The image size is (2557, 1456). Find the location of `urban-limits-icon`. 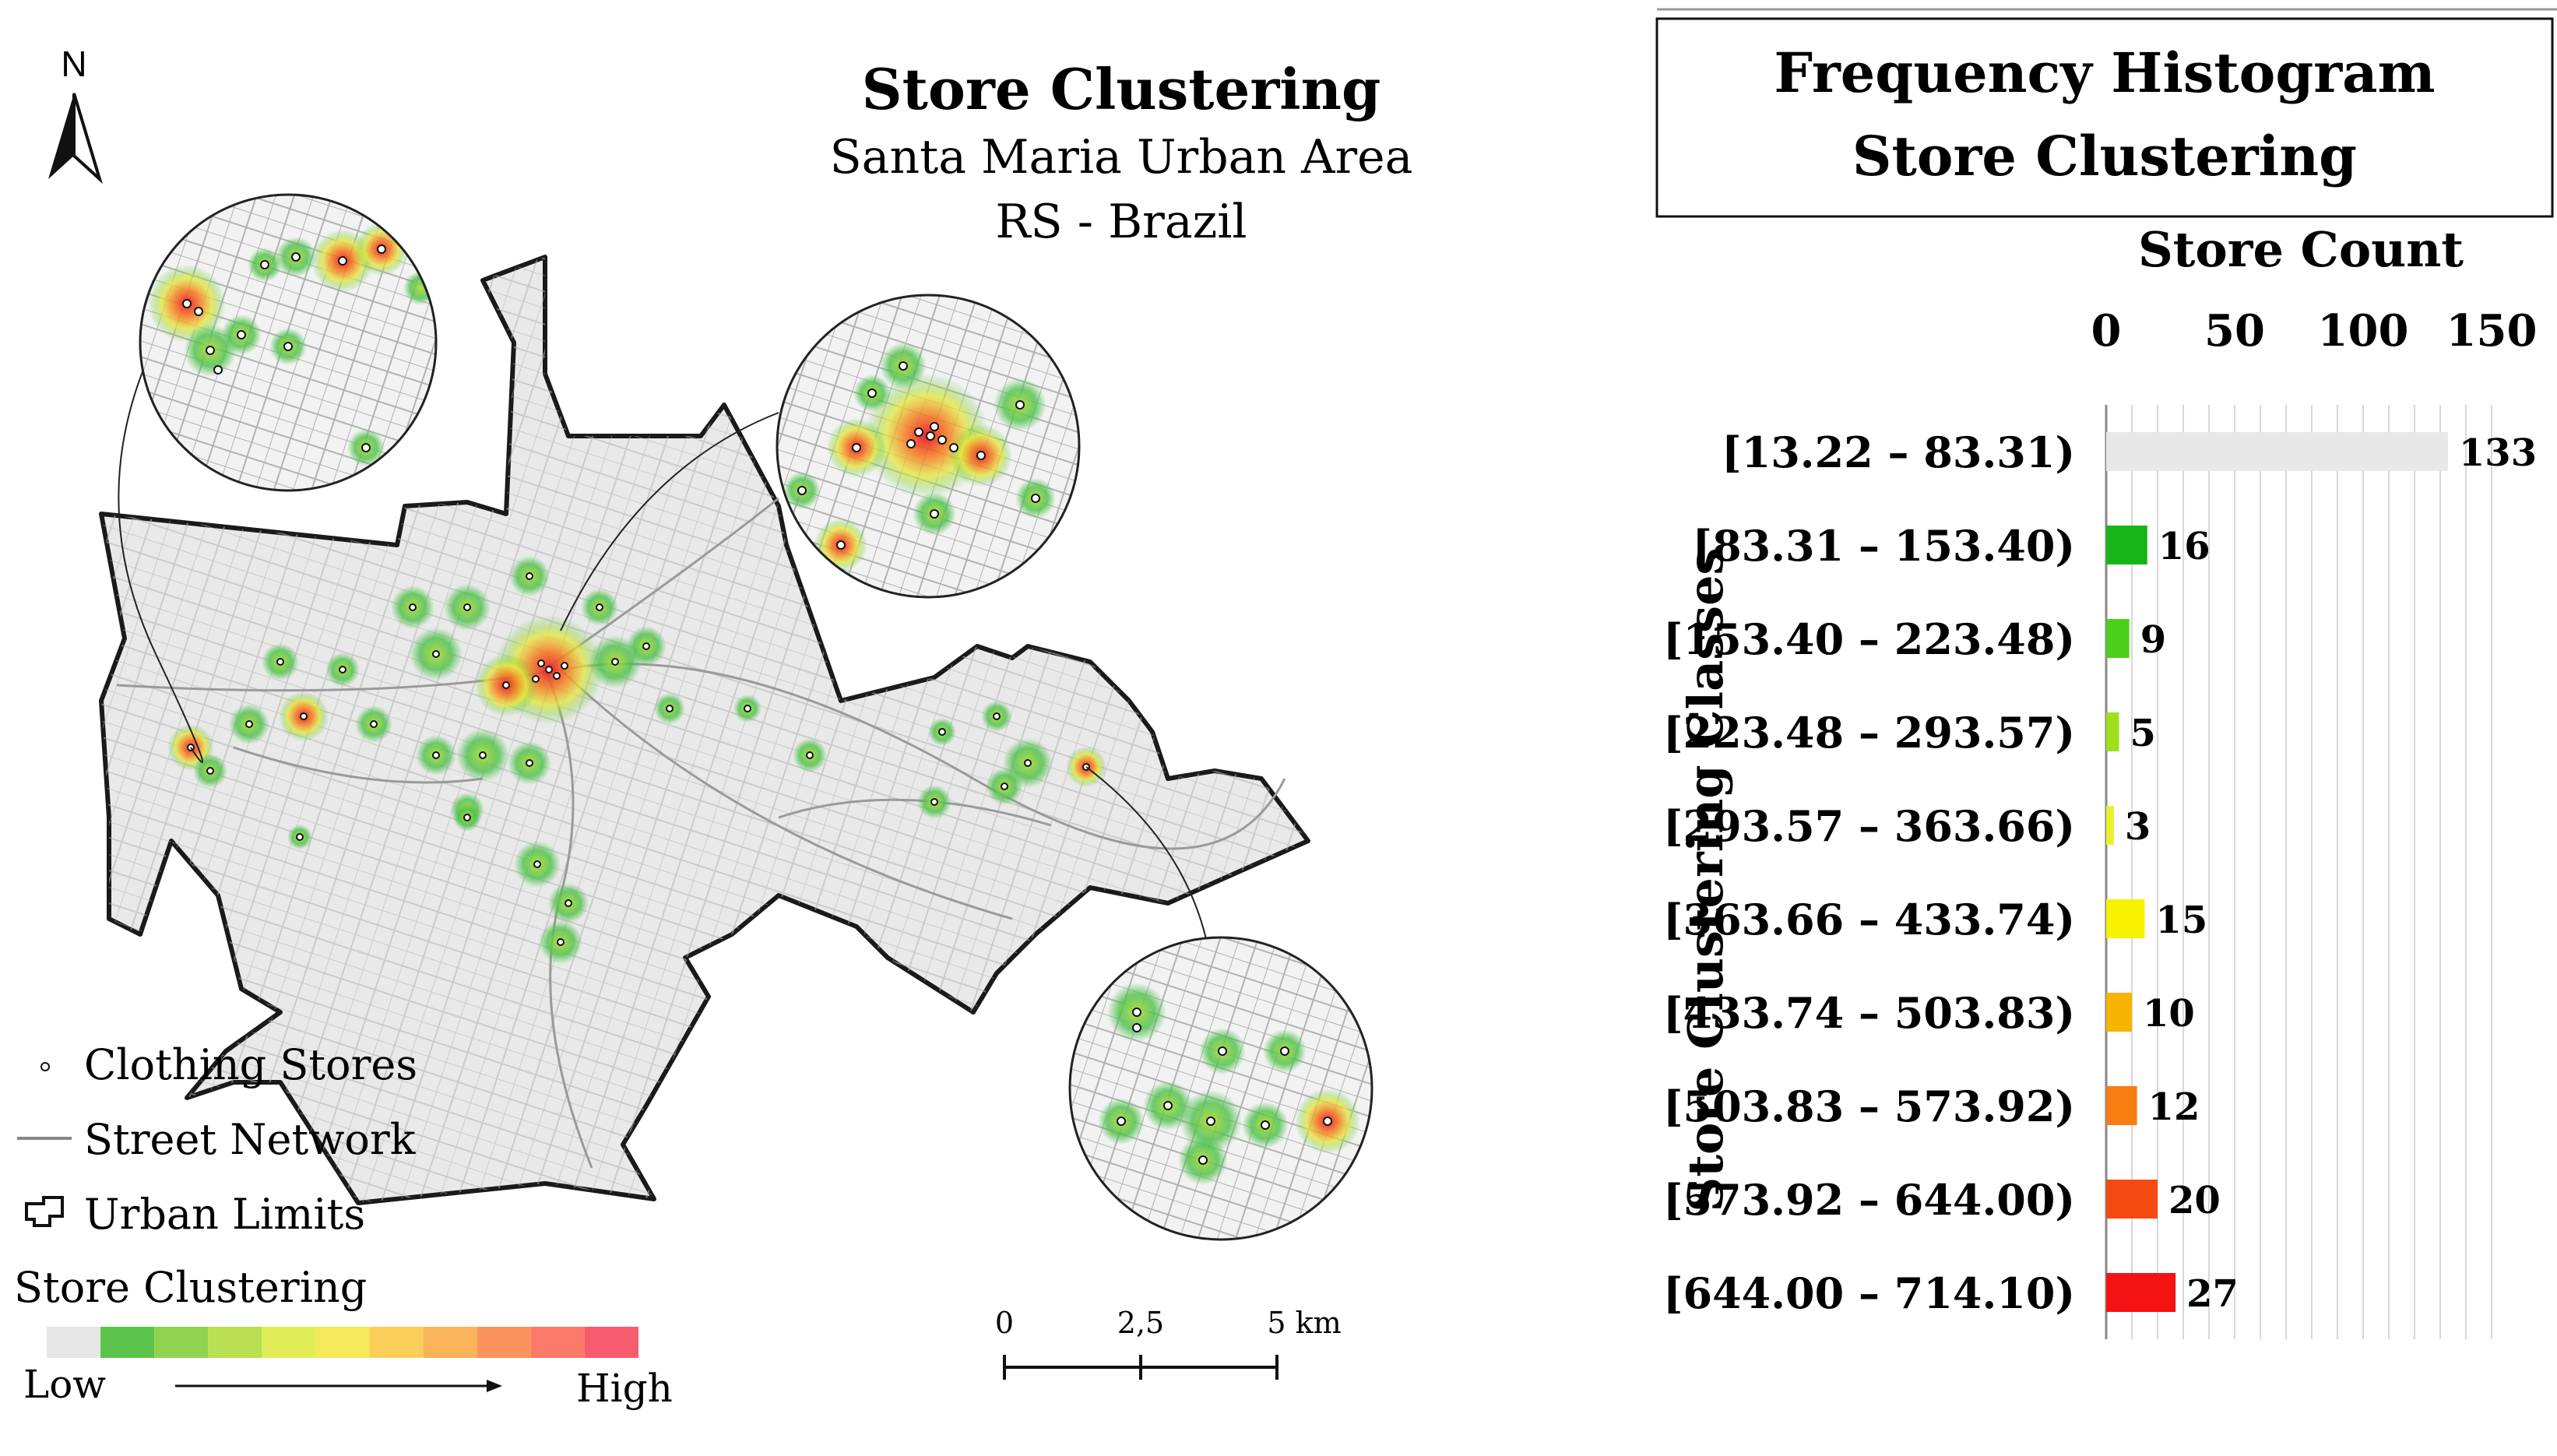

urban-limits-icon is located at coordinates (45, 1211).